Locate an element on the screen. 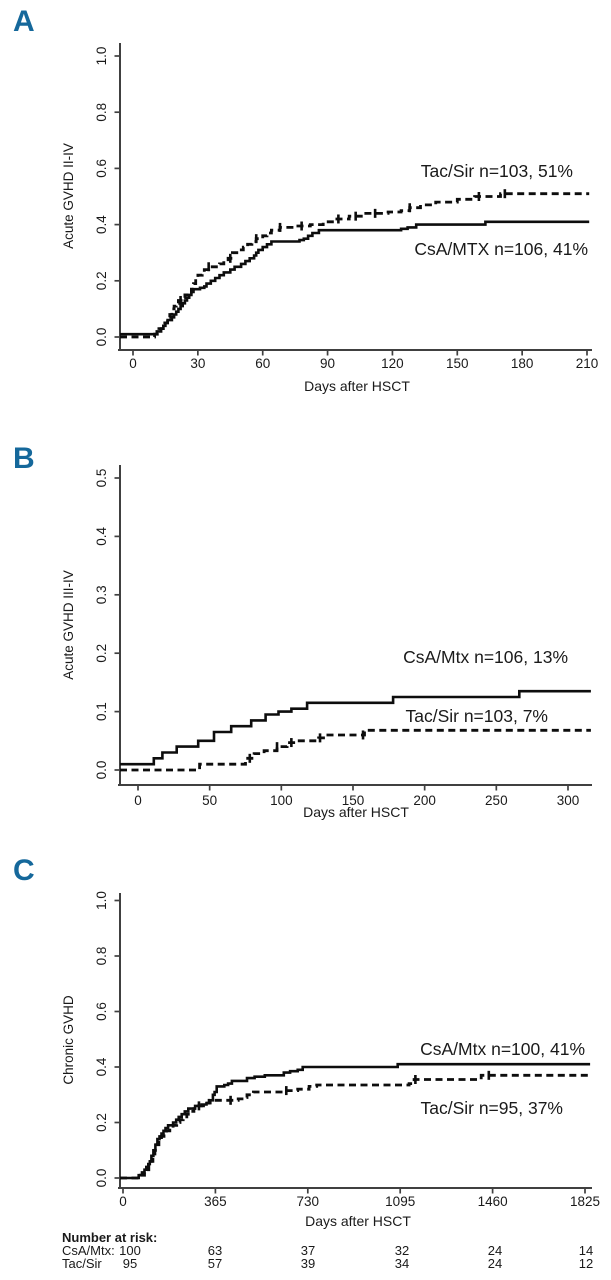 The height and width of the screenshot is (1280, 611). x-tick-label: 1825 is located at coordinates (585, 1201).